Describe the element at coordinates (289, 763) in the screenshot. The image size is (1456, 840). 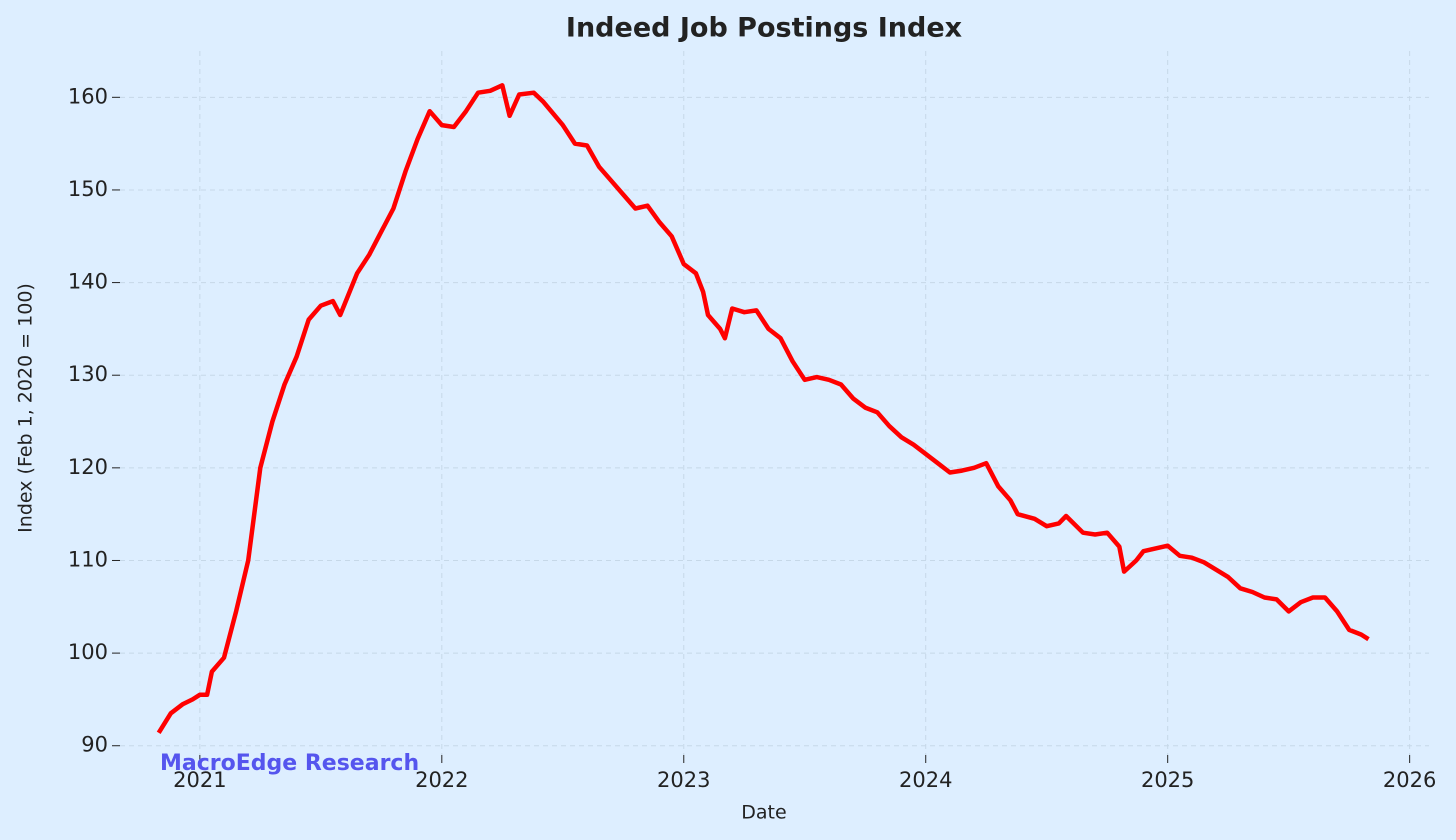
I see `watermark: MacroEdge Research` at that location.